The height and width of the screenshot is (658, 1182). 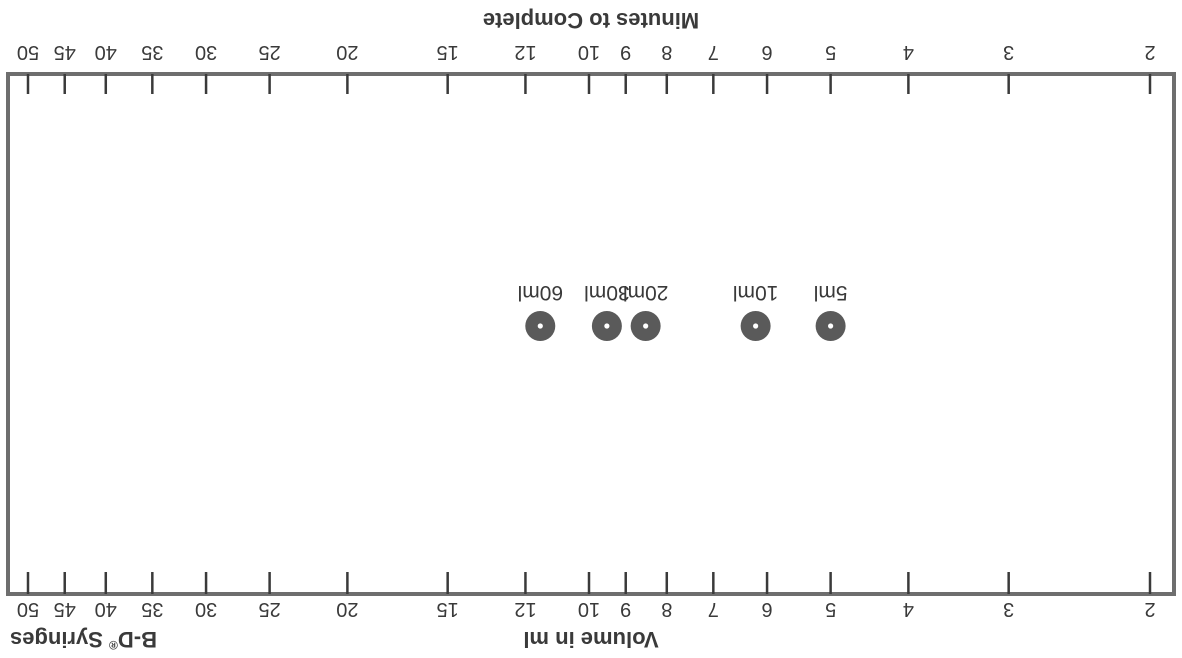 What do you see at coordinates (589, 52) in the screenshot?
I see `volume-tick-label: 10` at bounding box center [589, 52].